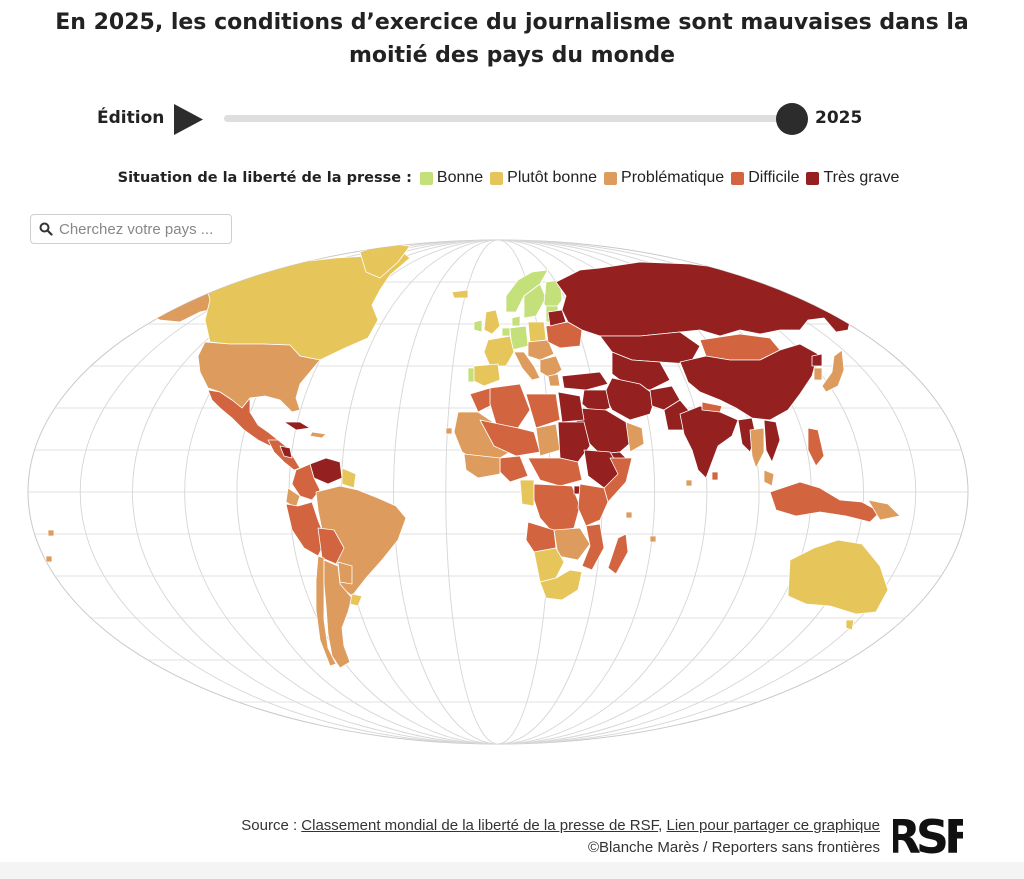  Describe the element at coordinates (535, 301) in the screenshot. I see `country-sweden` at that location.